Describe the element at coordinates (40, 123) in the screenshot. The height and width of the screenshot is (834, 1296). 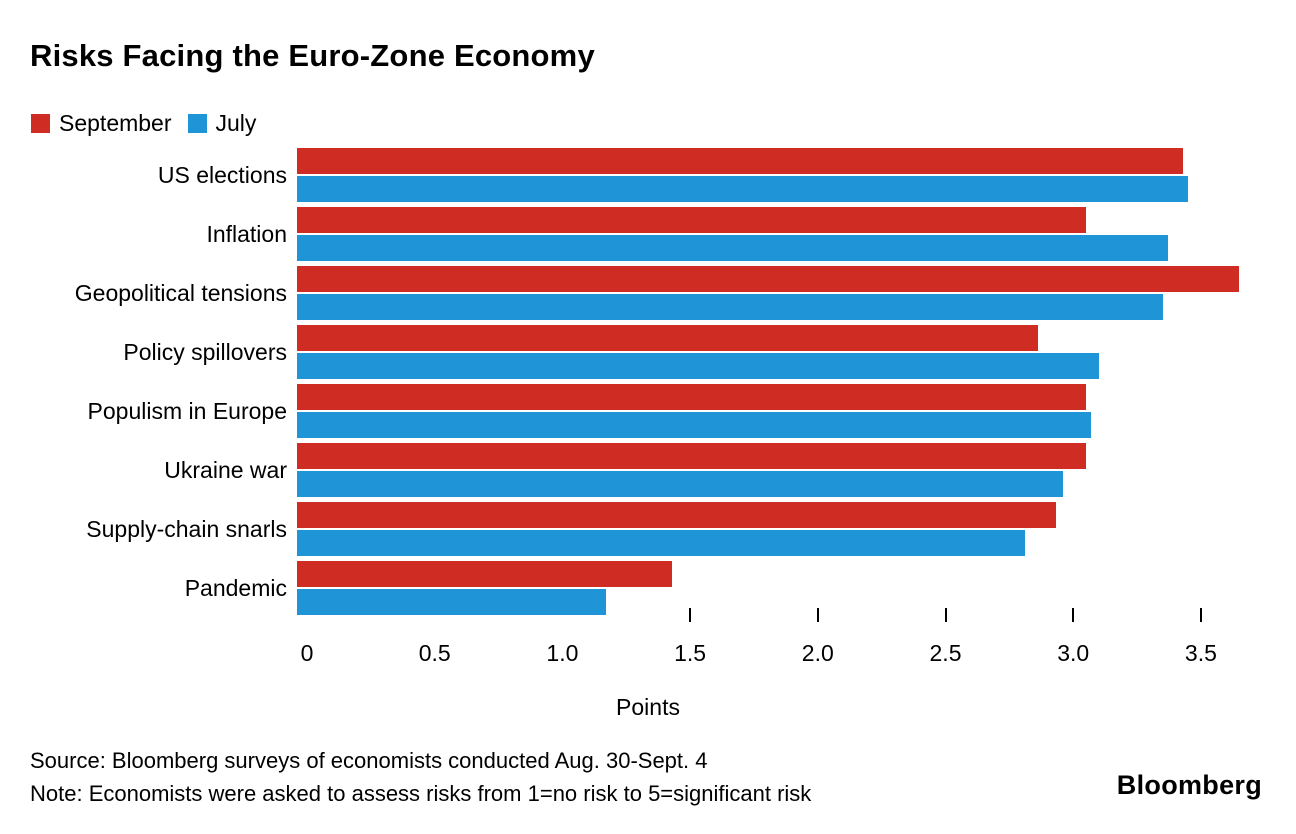
I see `legend-swatch-september` at that location.